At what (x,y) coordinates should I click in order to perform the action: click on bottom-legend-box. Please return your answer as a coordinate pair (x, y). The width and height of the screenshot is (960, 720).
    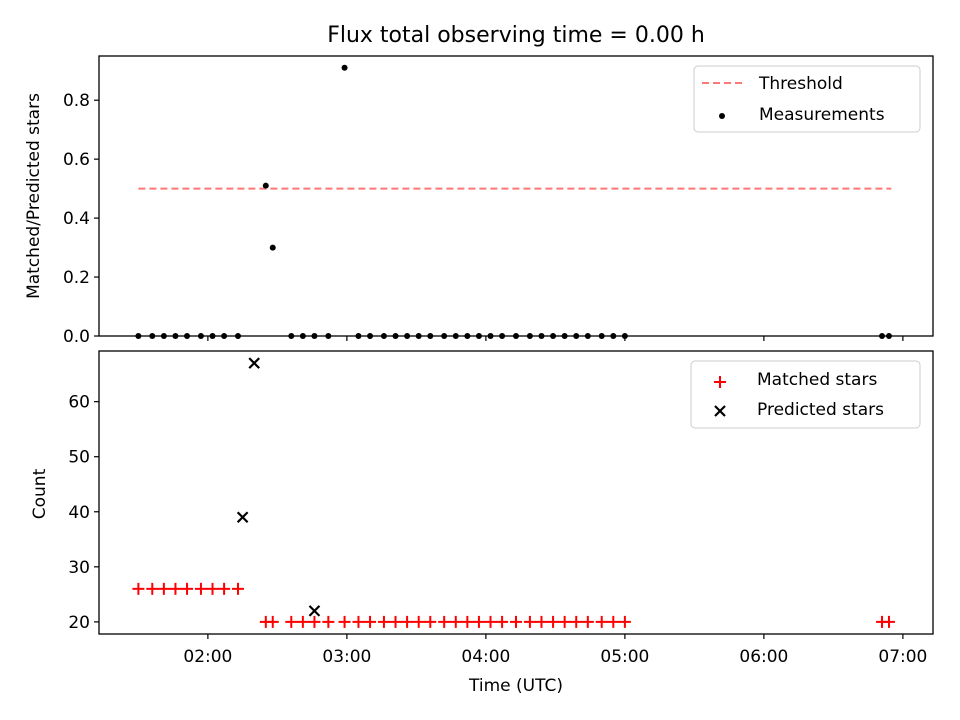
    Looking at the image, I should click on (805, 394).